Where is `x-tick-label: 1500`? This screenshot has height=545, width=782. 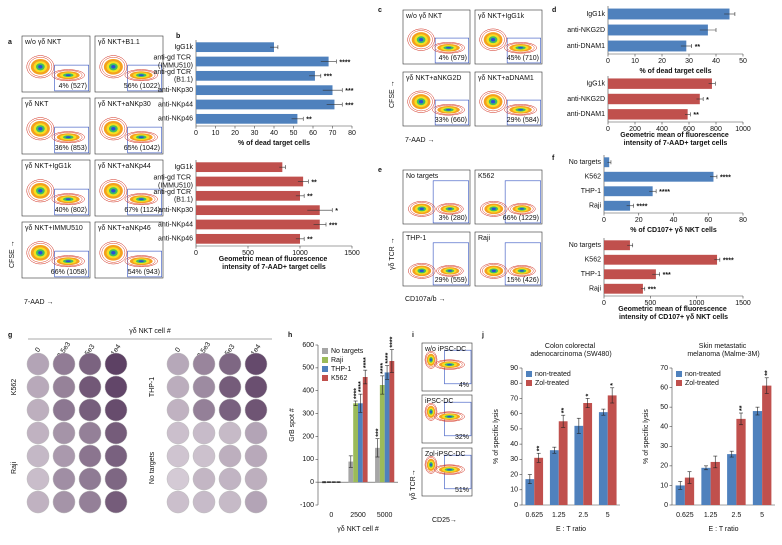
x-tick-label: 1500 is located at coordinates (743, 303).